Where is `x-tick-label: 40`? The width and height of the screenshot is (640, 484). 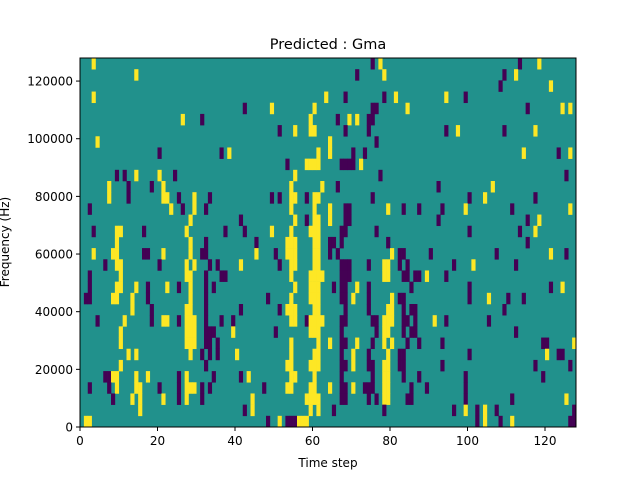
x-tick-label: 40 is located at coordinates (234, 441).